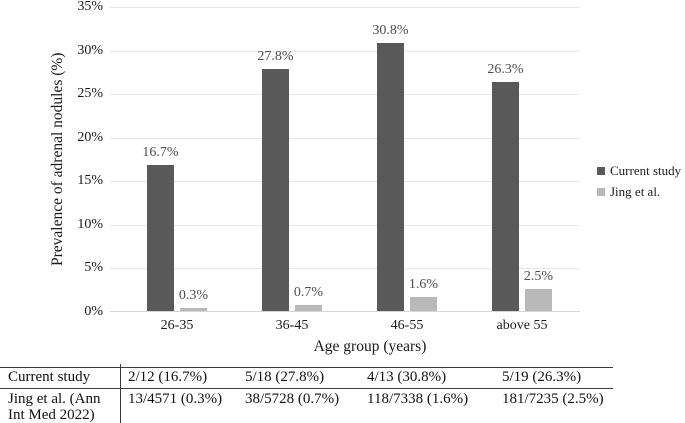  What do you see at coordinates (120, 393) in the screenshot?
I see `table-vertical-rule` at bounding box center [120, 393].